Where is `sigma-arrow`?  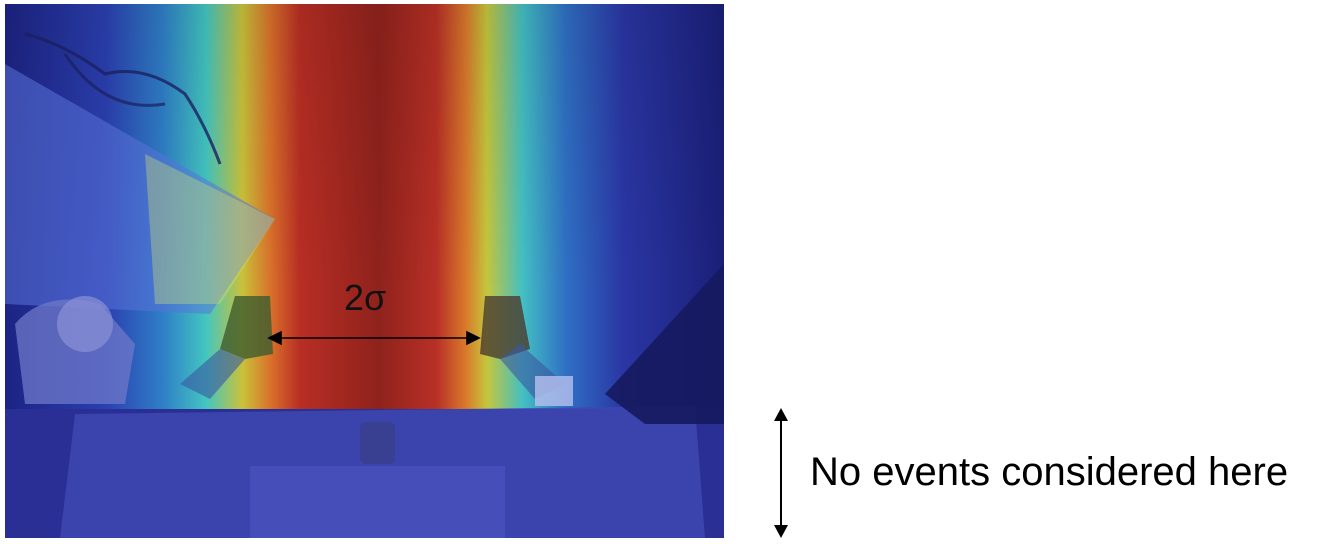 sigma-arrow is located at coordinates (374, 338).